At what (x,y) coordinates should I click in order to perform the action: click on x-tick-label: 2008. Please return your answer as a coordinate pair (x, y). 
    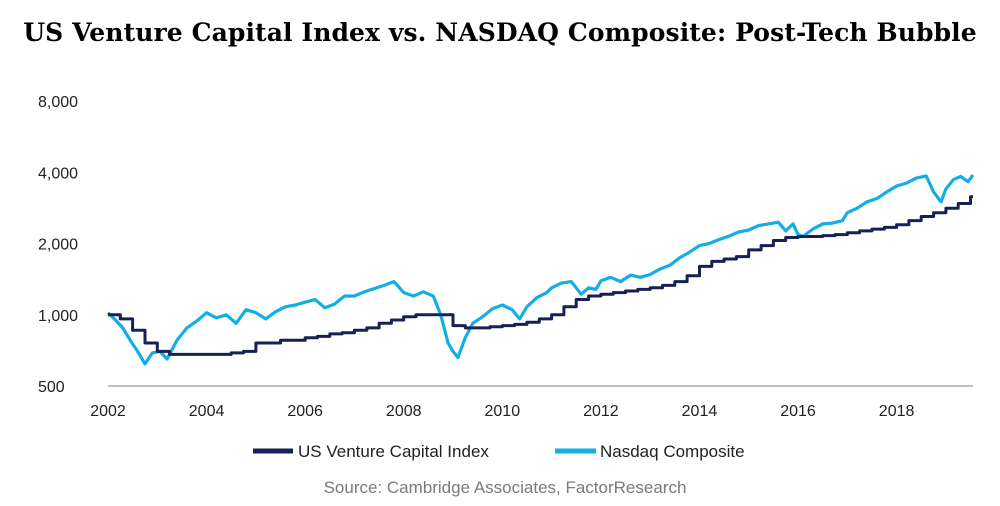
    Looking at the image, I should click on (404, 411).